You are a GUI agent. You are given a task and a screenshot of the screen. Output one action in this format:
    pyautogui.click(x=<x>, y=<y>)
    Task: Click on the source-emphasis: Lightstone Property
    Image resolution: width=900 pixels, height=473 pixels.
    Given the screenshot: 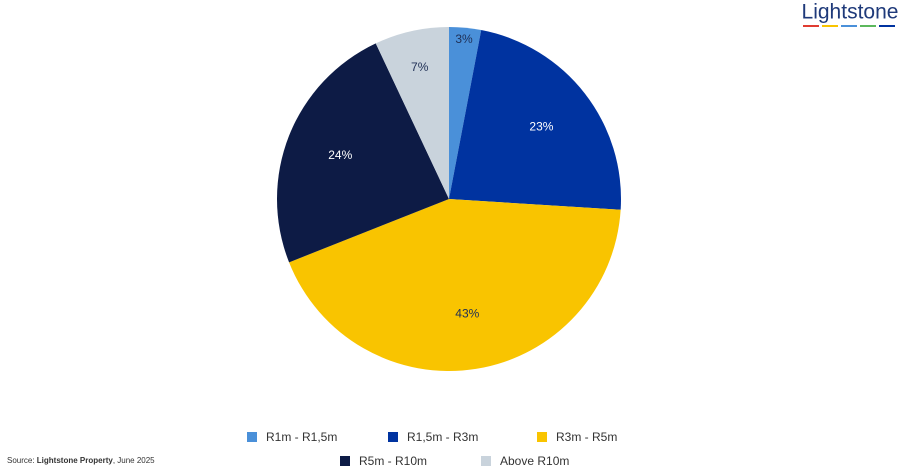 What is the action you would take?
    pyautogui.click(x=75, y=460)
    